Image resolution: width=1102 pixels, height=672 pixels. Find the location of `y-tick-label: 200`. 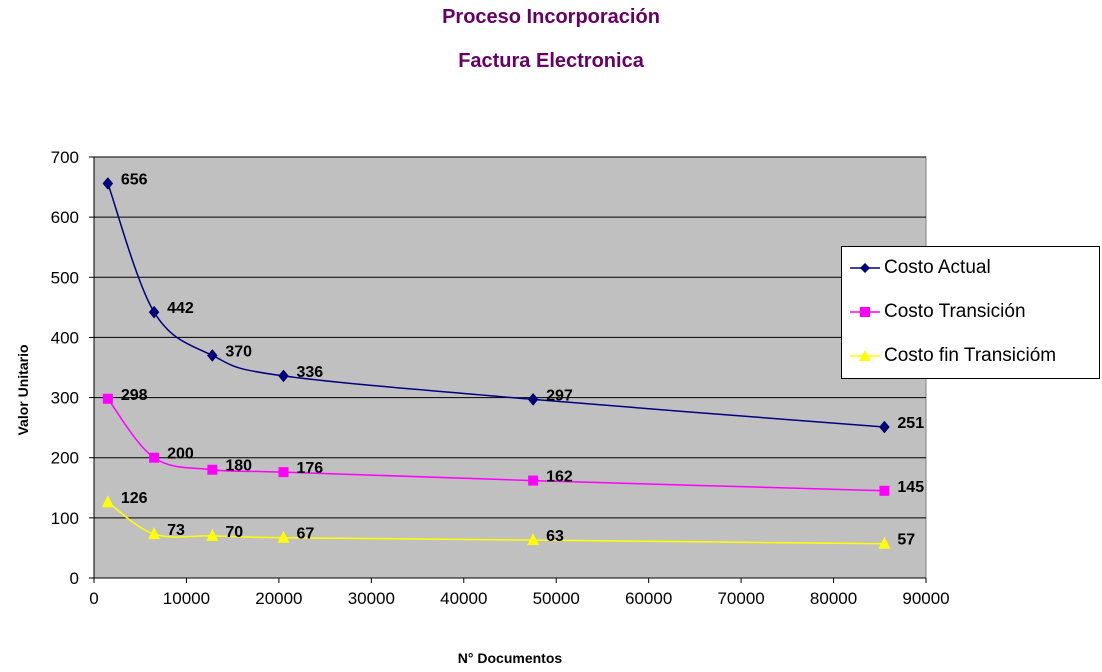

y-tick-label: 200 is located at coordinates (65, 458).